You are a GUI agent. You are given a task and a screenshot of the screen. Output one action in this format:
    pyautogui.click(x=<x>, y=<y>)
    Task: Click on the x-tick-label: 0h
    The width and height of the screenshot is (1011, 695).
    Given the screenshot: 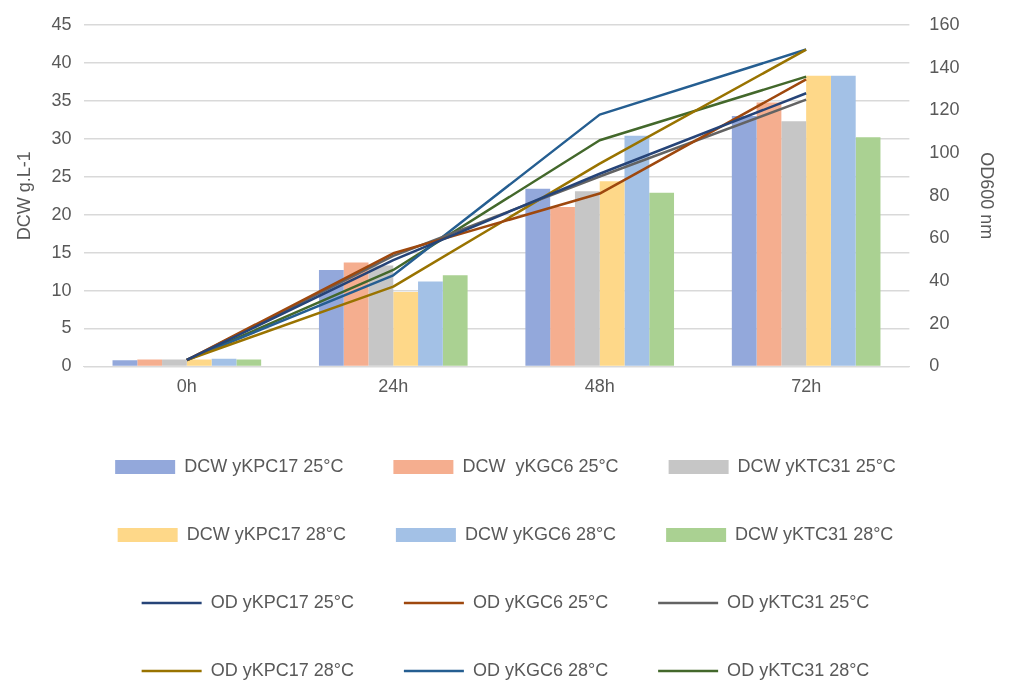 What is the action you would take?
    pyautogui.click(x=186, y=386)
    